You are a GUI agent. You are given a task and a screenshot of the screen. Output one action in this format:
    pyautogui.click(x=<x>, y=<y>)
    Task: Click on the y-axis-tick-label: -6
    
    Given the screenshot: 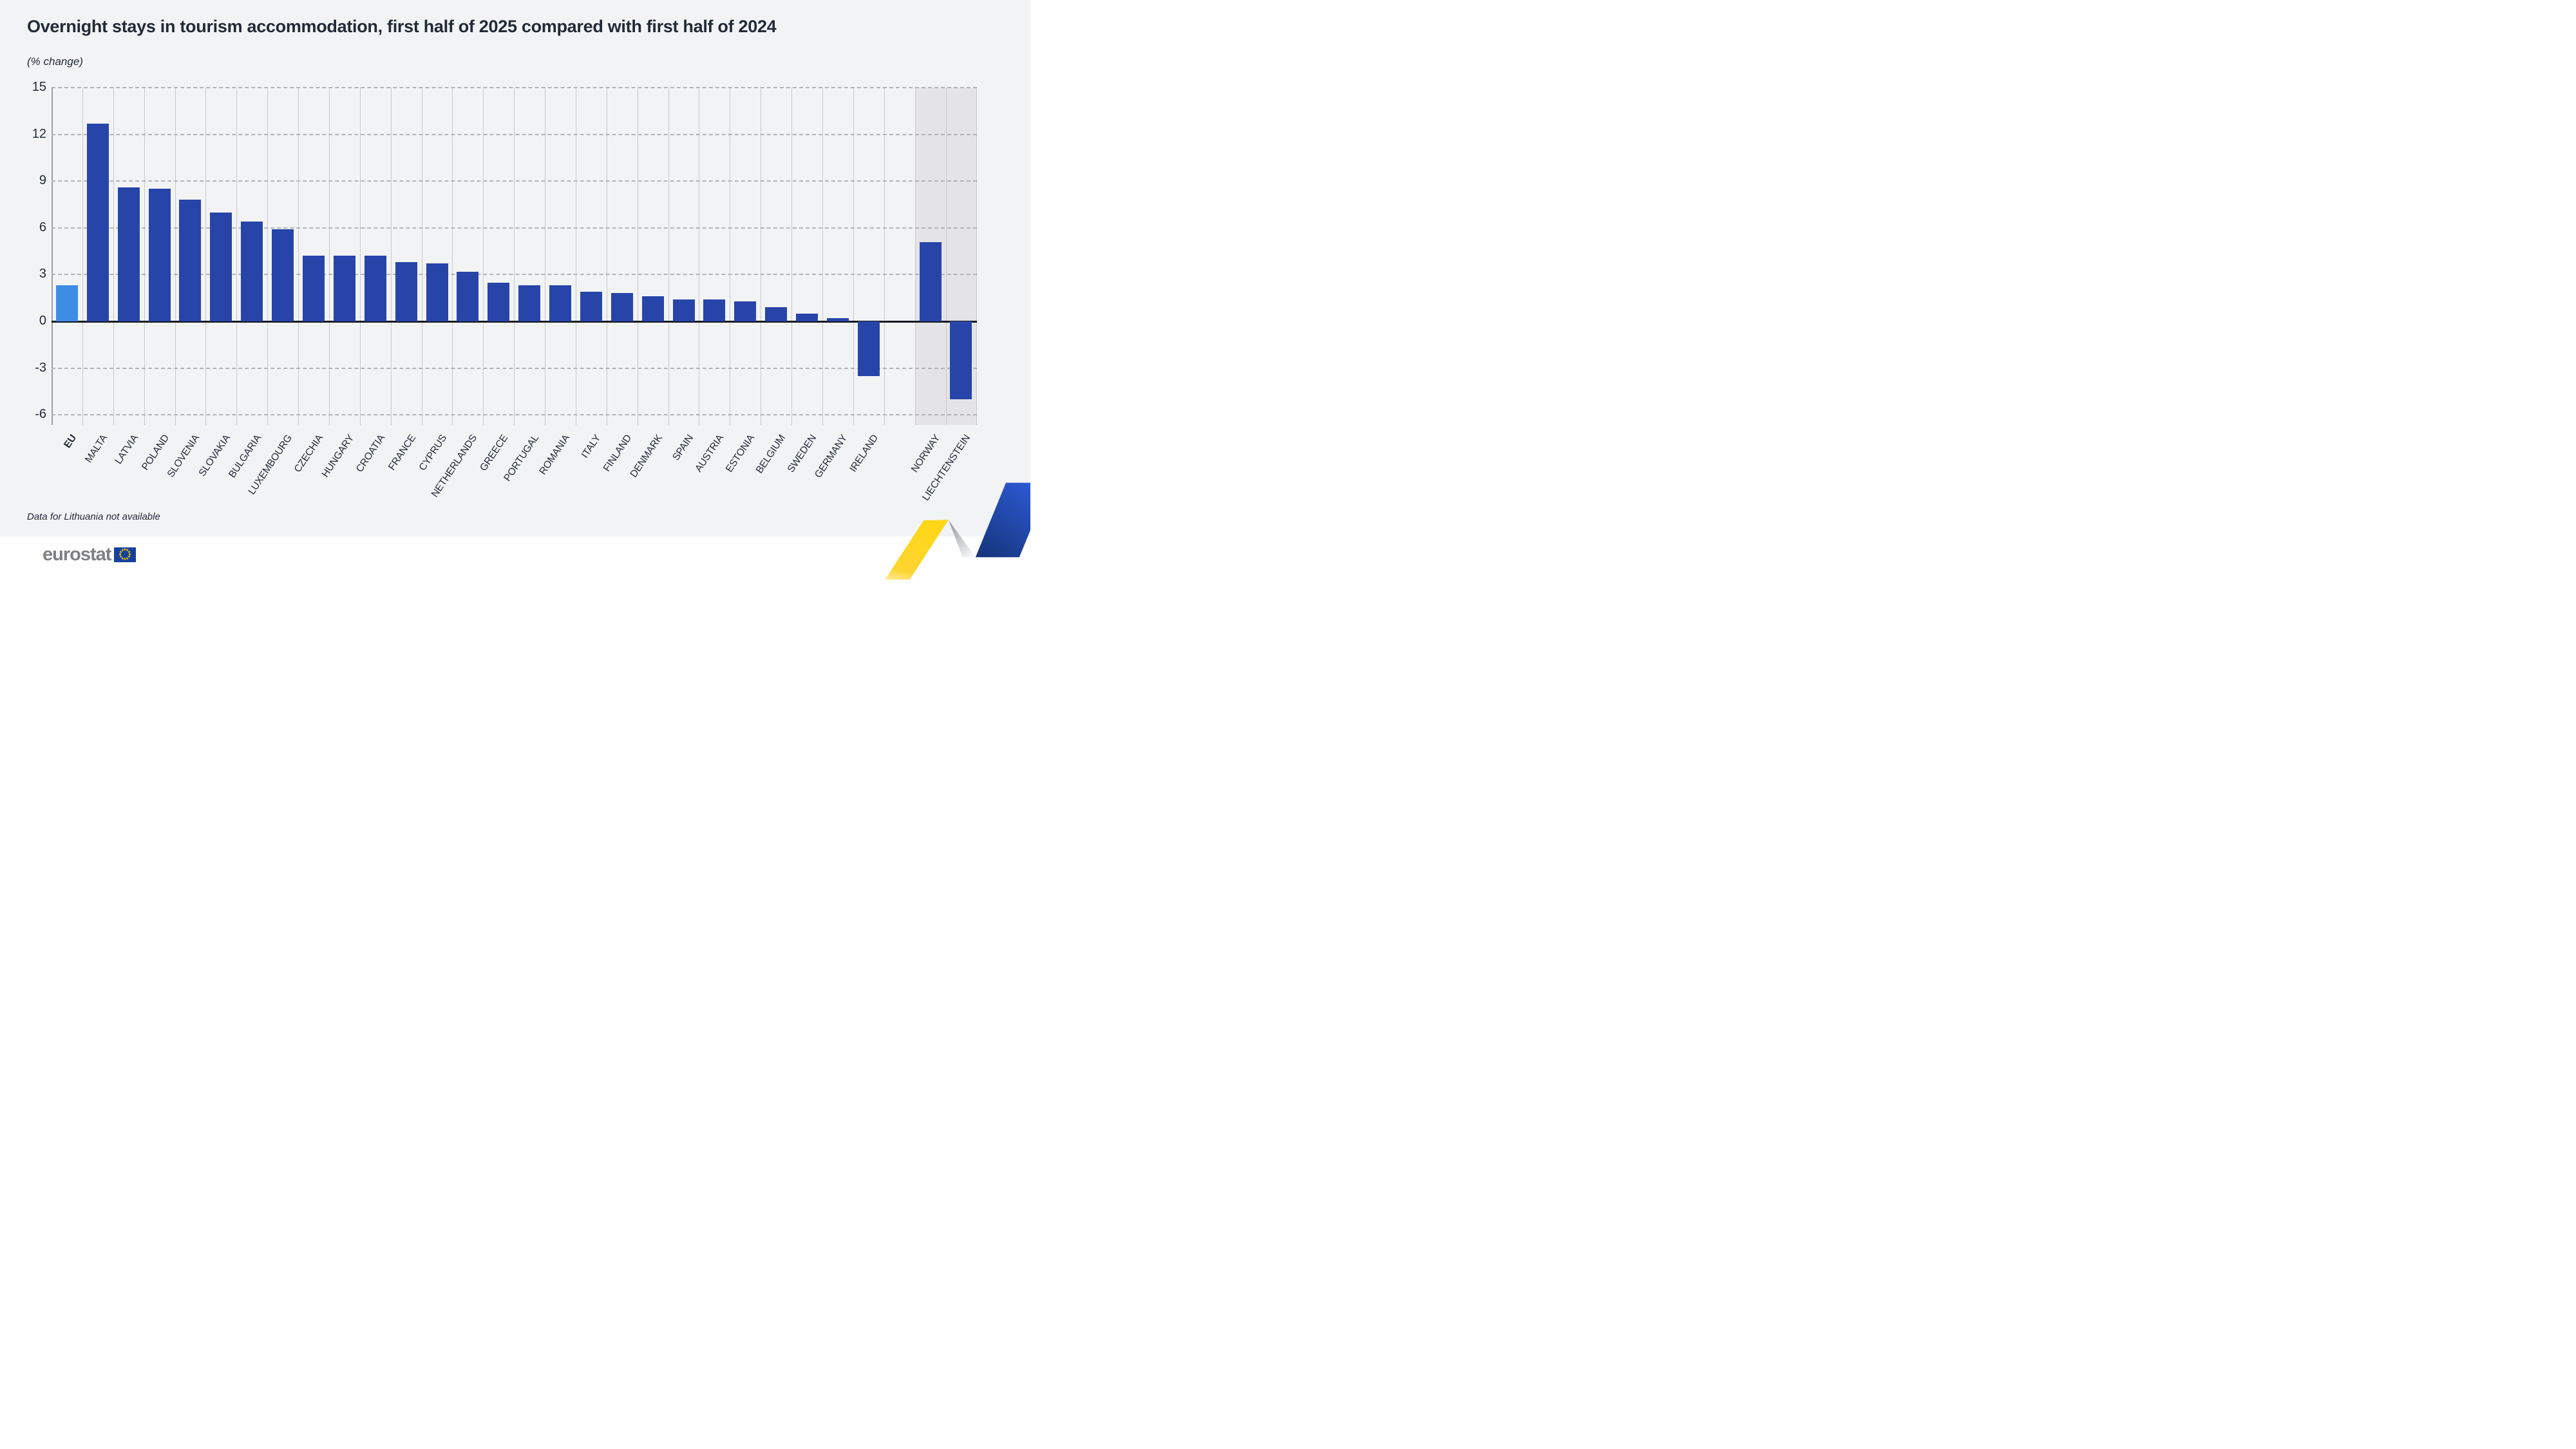 What is the action you would take?
    pyautogui.click(x=40, y=415)
    